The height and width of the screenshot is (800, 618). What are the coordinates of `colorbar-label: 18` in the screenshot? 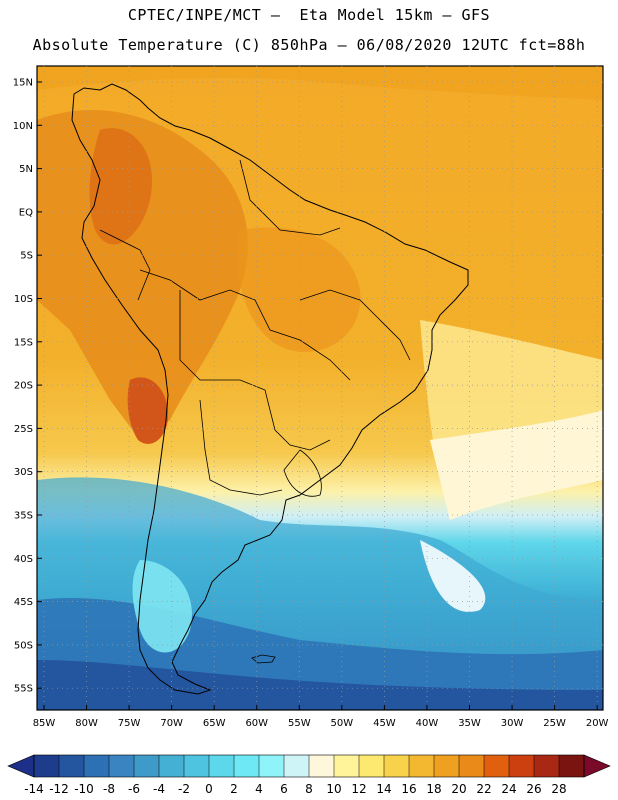 It's located at (433, 789).